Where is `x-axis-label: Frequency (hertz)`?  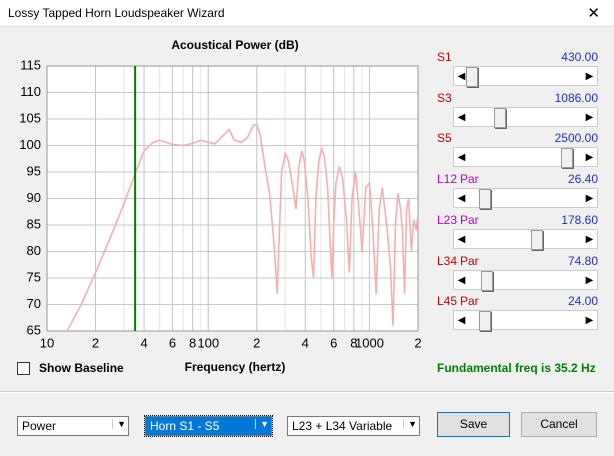 x-axis-label: Frequency (hertz) is located at coordinates (235, 367).